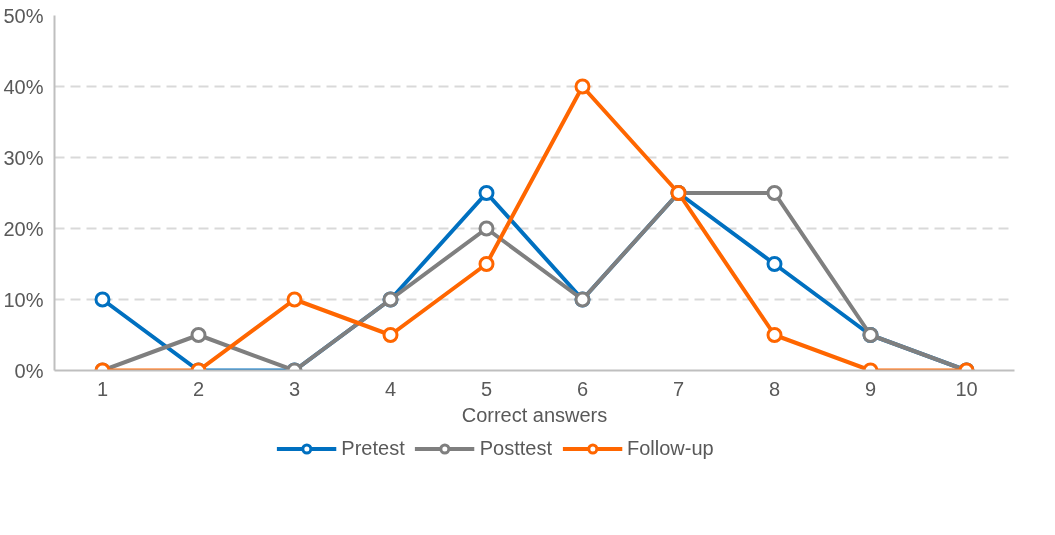 The height and width of the screenshot is (535, 1055). Describe the element at coordinates (670, 448) in the screenshot. I see `legend-label: Follow-up` at that location.